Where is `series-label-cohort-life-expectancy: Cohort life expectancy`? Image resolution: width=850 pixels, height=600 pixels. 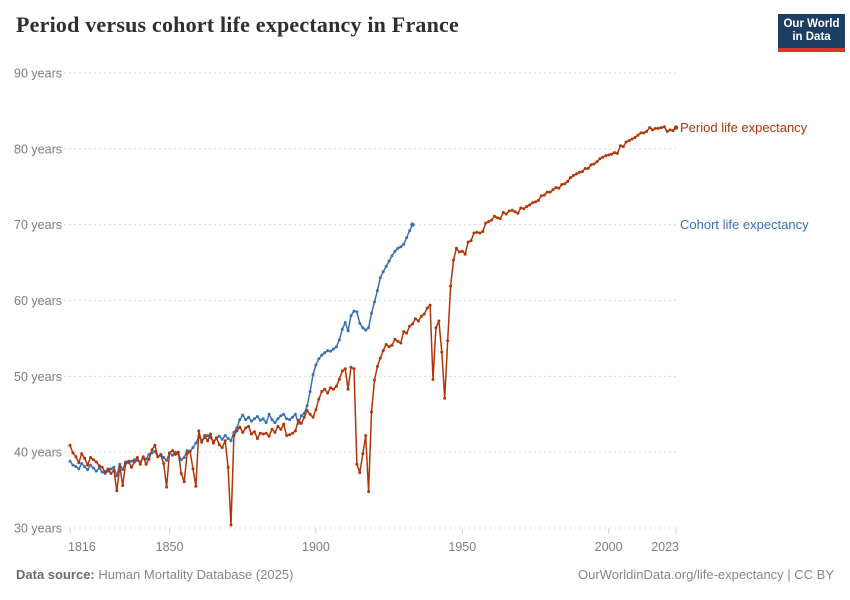 series-label-cohort-life-expectancy: Cohort life expectancy is located at coordinates (744, 224).